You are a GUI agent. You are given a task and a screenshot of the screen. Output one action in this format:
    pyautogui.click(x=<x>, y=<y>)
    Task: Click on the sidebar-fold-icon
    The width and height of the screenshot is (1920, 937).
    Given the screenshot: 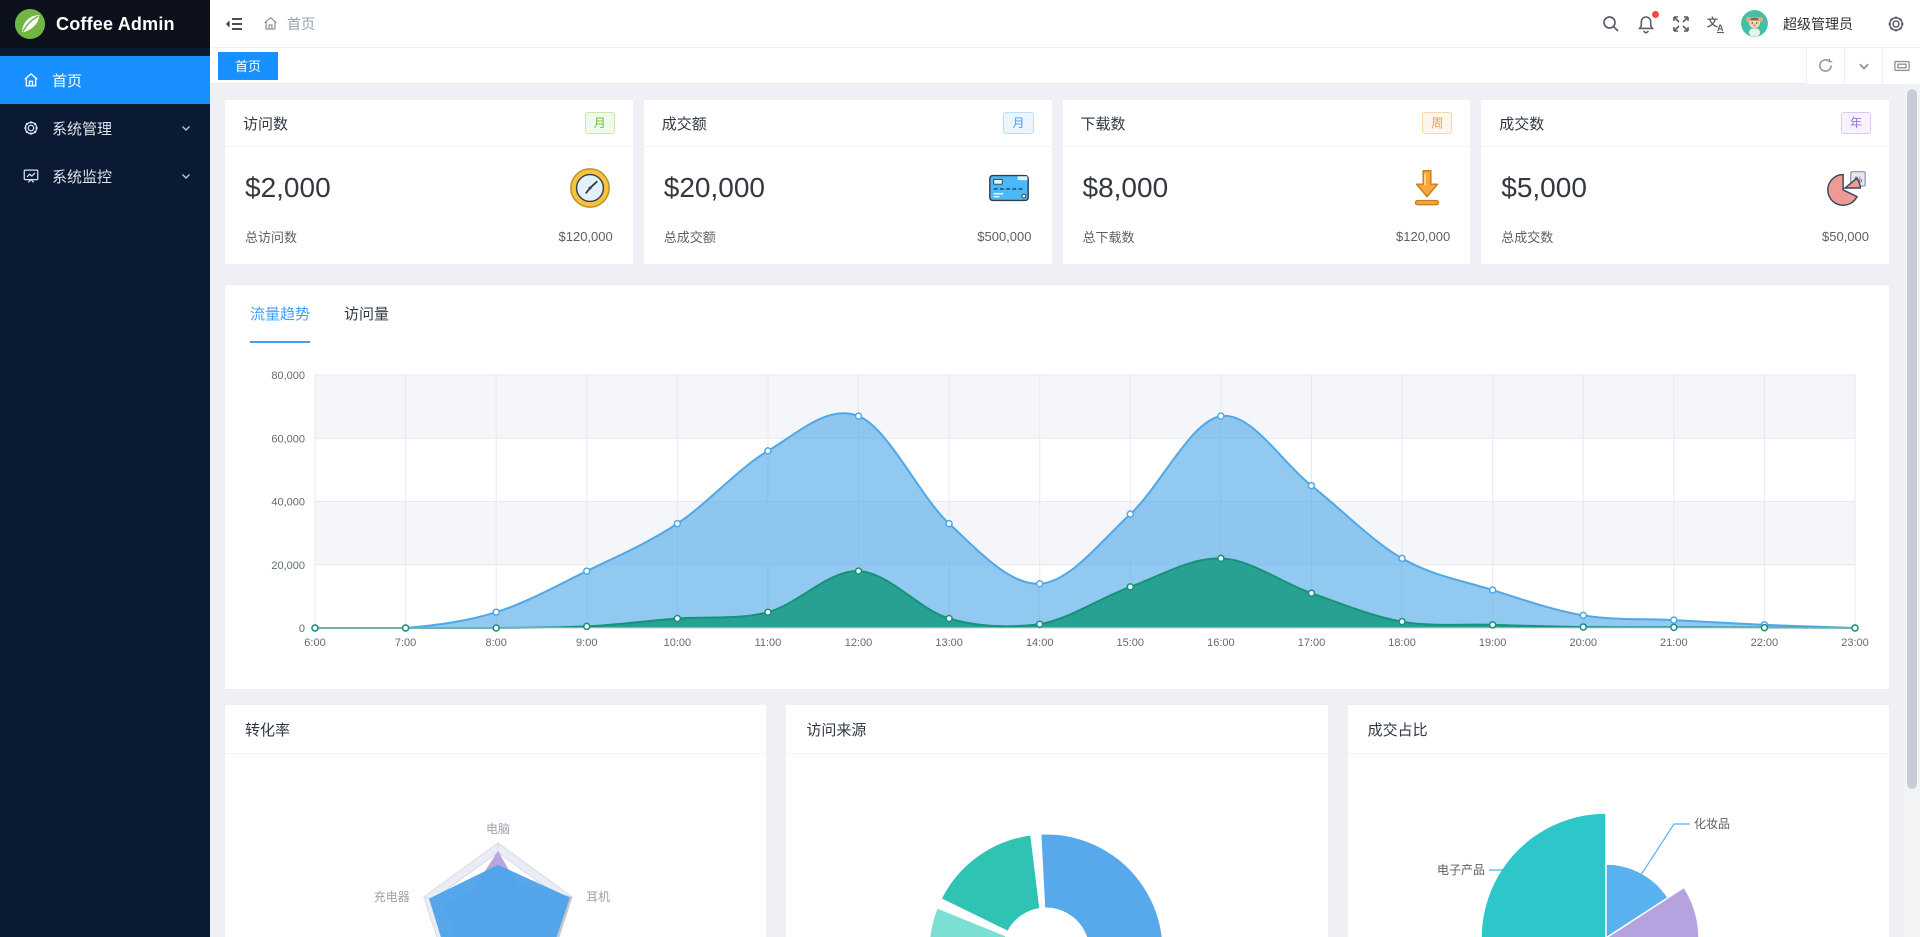 What is the action you would take?
    pyautogui.click(x=234, y=24)
    